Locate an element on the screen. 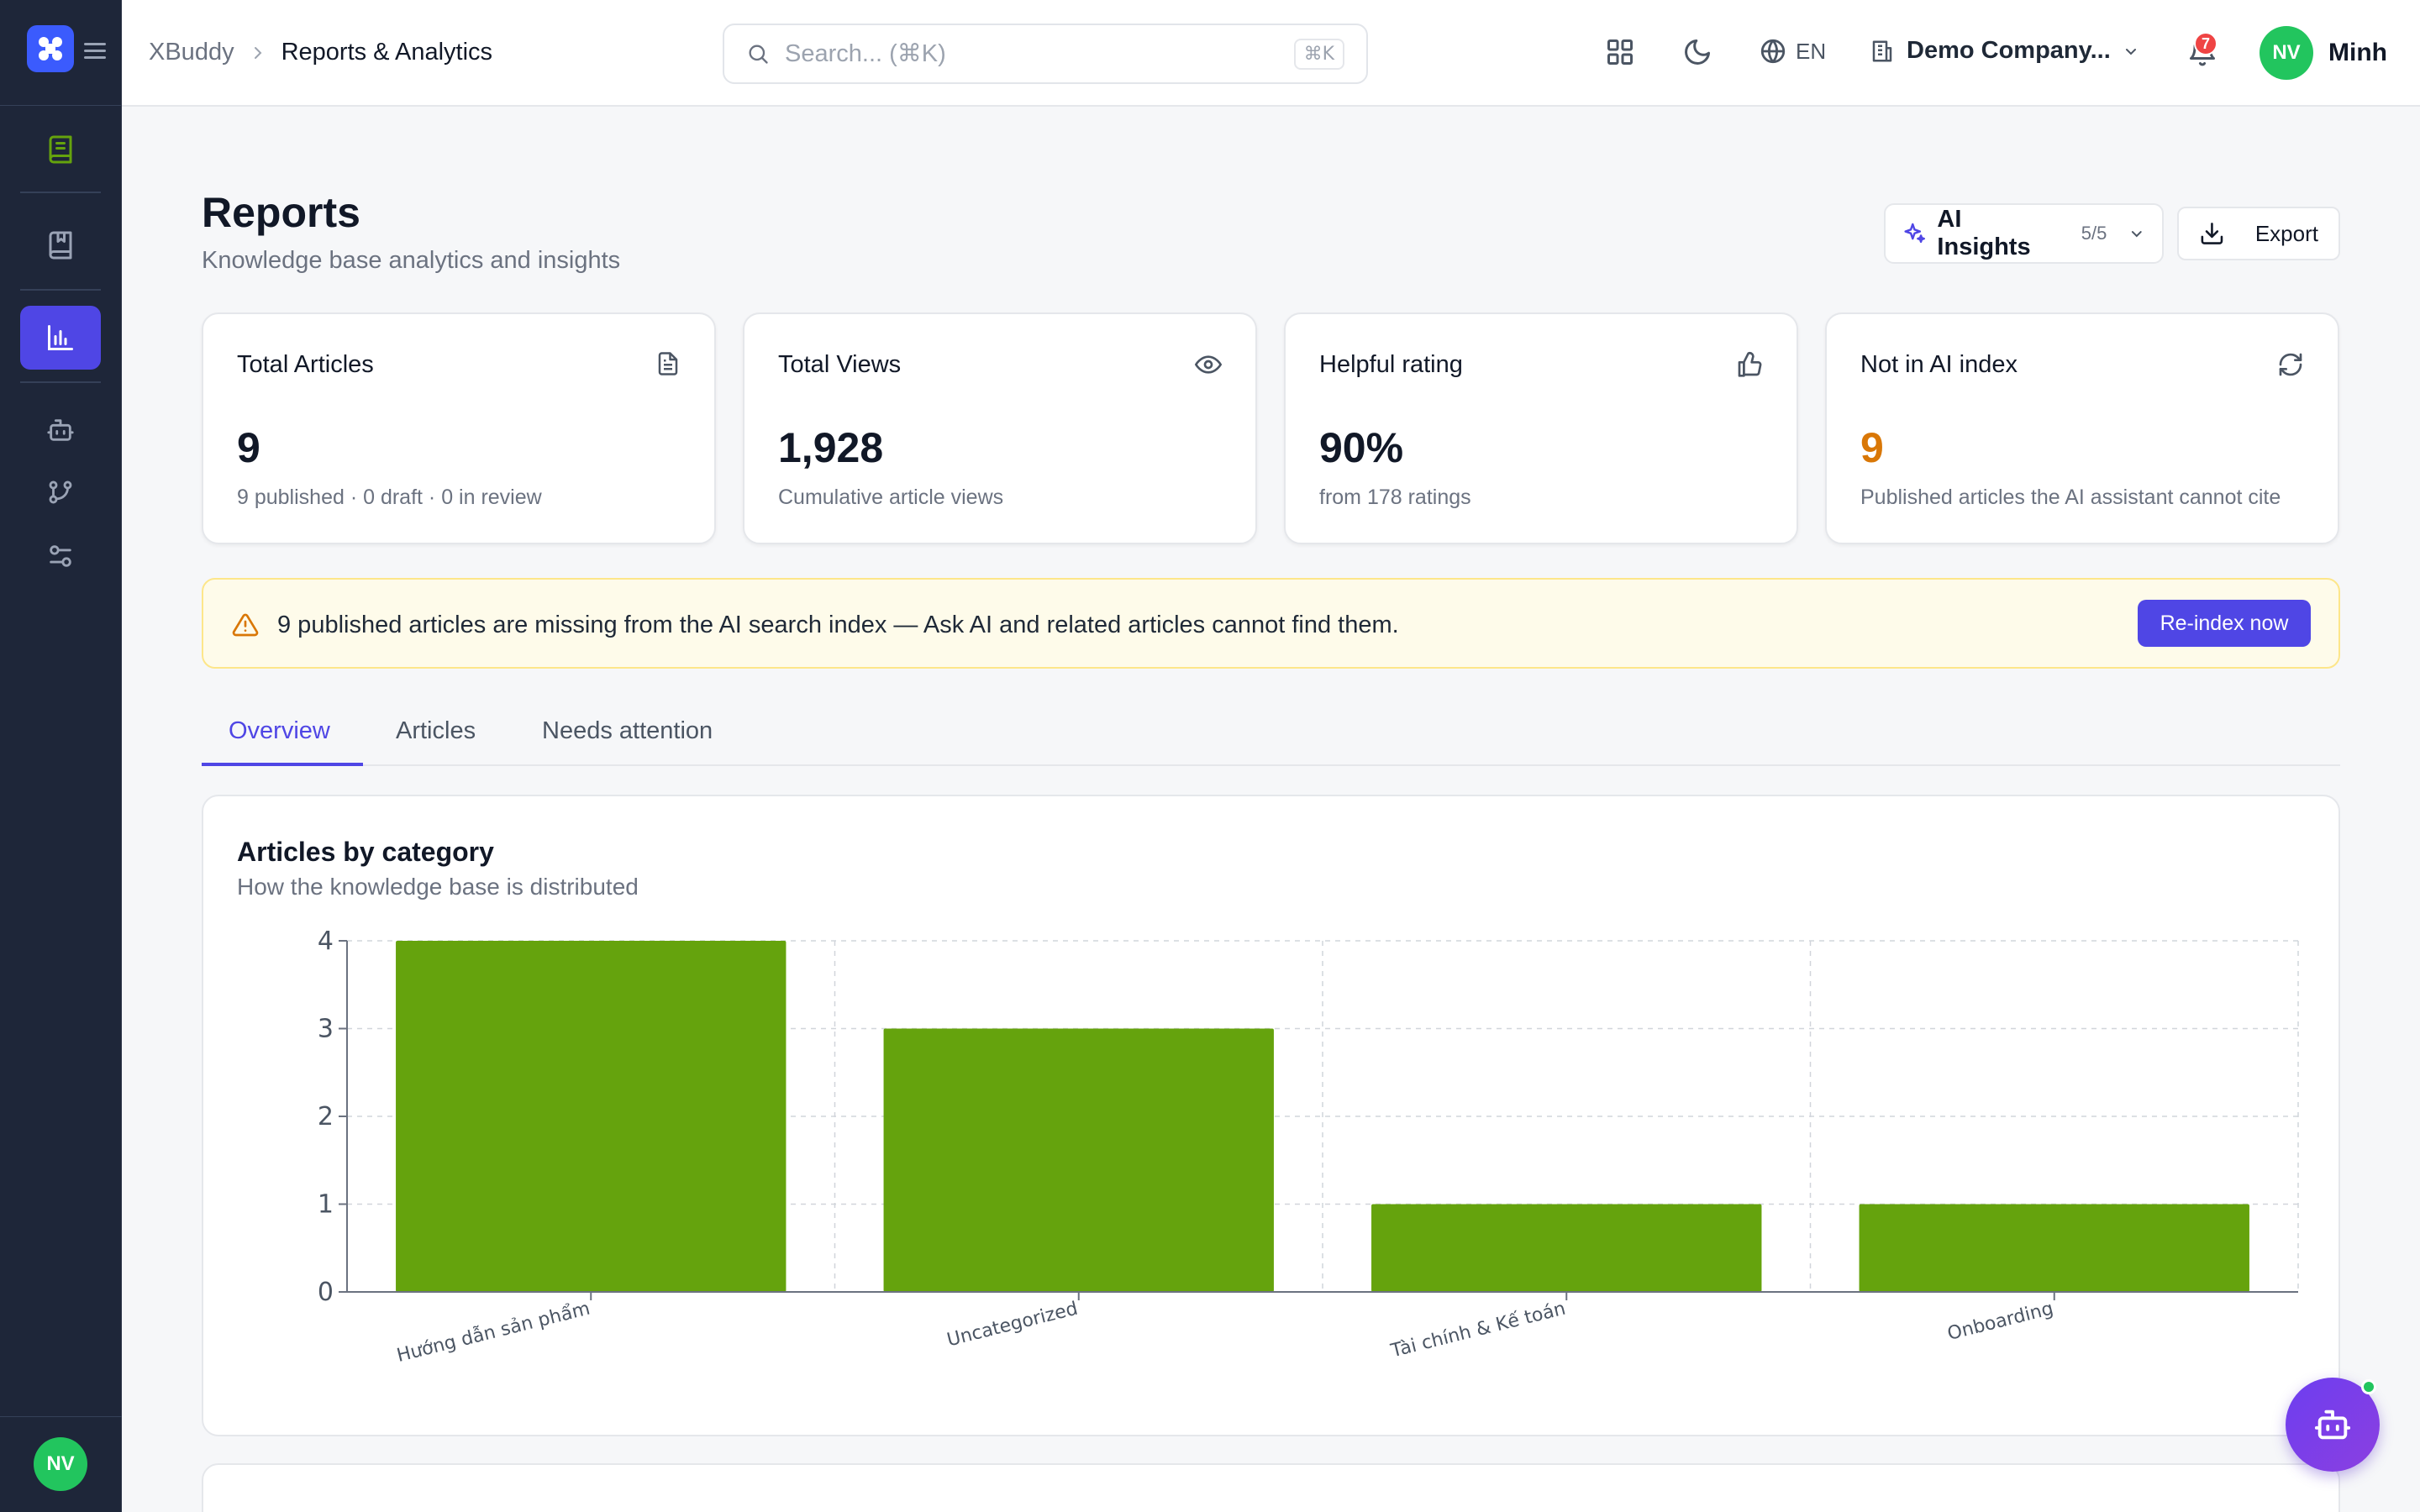 The width and height of the screenshot is (2420, 1512). ai-insights-label: AI Insights is located at coordinates (1984, 233).